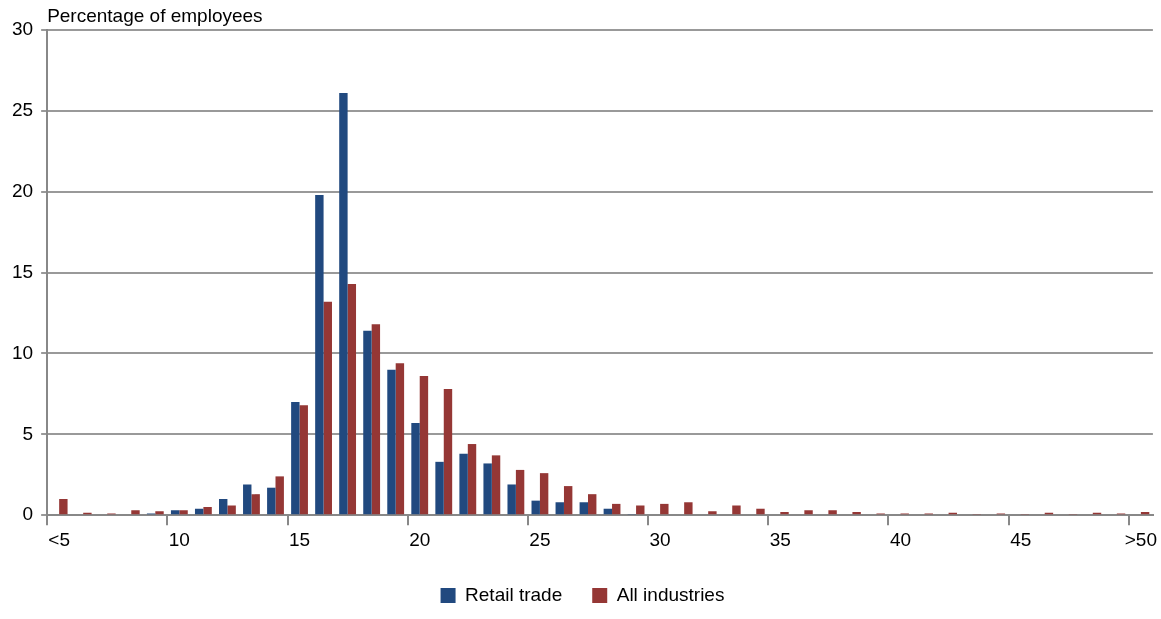 The width and height of the screenshot is (1161, 619). I want to click on legend-label: Retail trade, so click(514, 594).